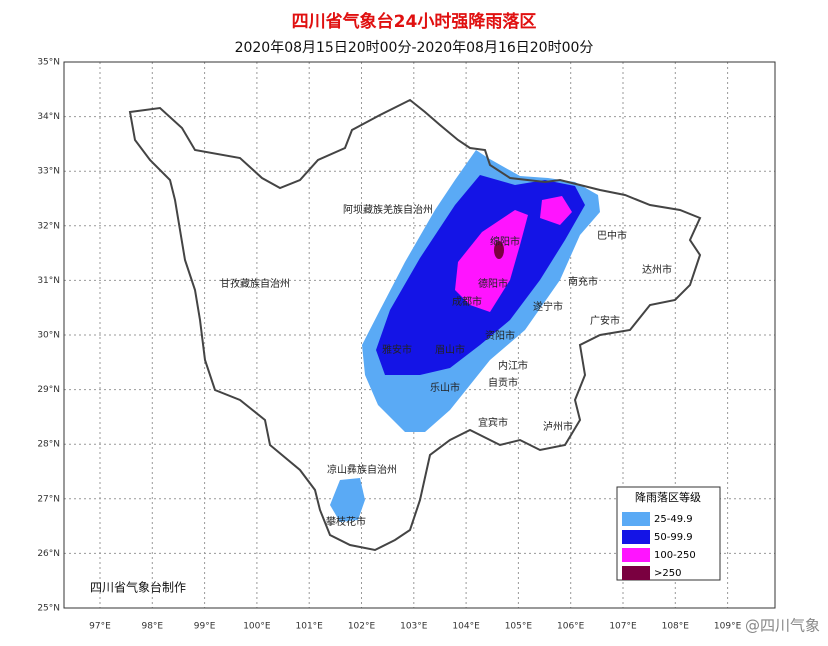 The image size is (828, 646). What do you see at coordinates (466, 627) in the screenshot?
I see `lon-label: 104°E` at bounding box center [466, 627].